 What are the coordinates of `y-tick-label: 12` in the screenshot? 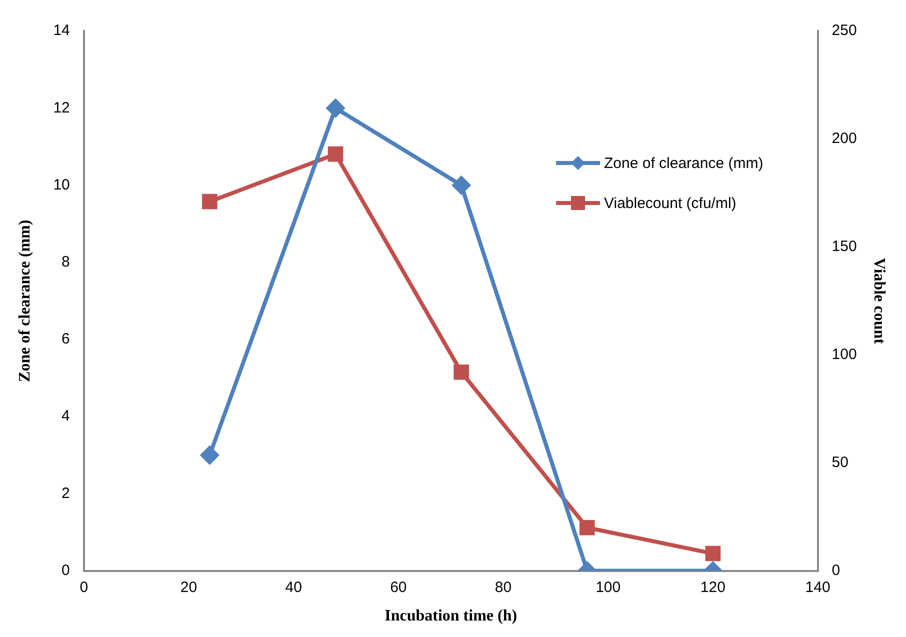 It's located at (61, 107).